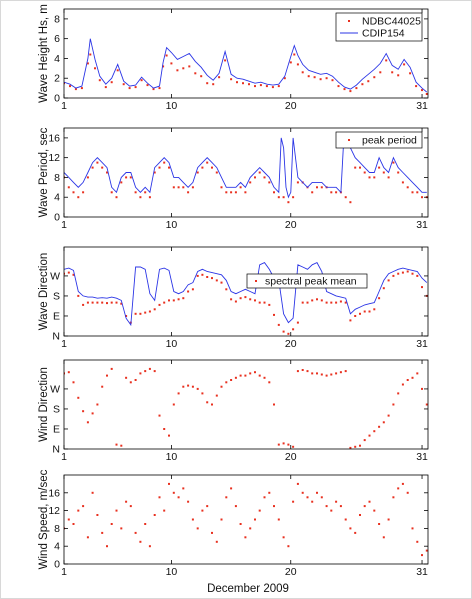 Image resolution: width=472 pixels, height=599 pixels. What do you see at coordinates (57, 79) in the screenshot?
I see `y-tick-label: 2` at bounding box center [57, 79].